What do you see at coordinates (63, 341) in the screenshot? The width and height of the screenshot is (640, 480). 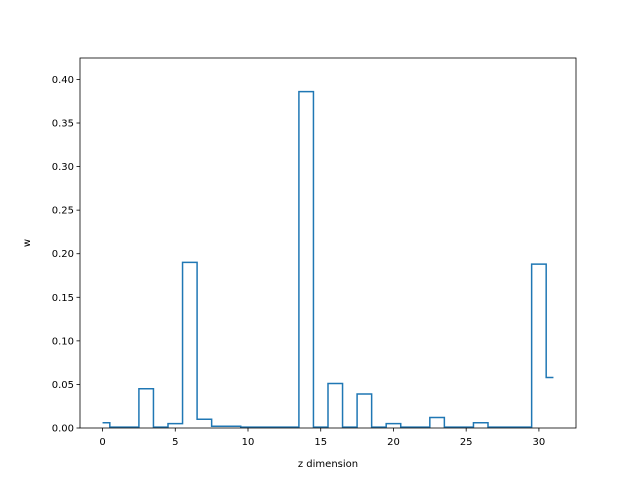 I see `y-tick-label: 0.10` at bounding box center [63, 341].